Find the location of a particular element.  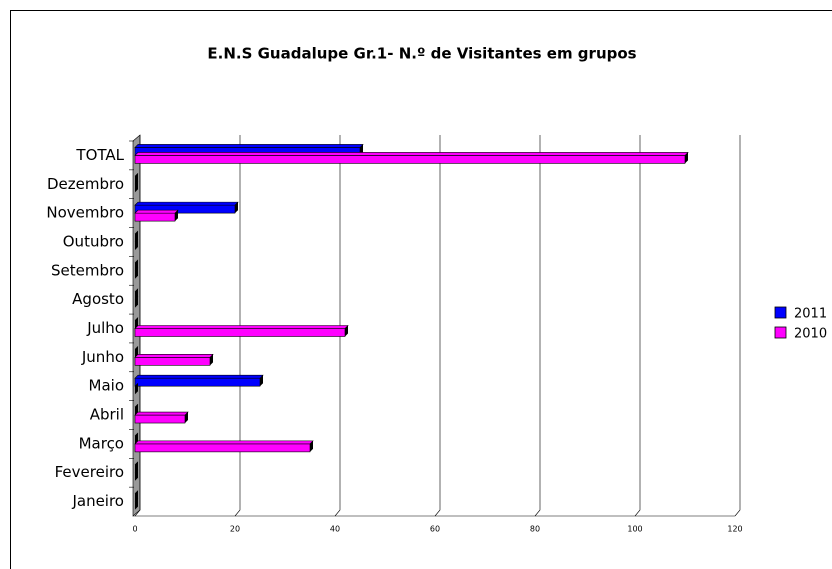

y-tick-label: Junho is located at coordinates (102, 357).